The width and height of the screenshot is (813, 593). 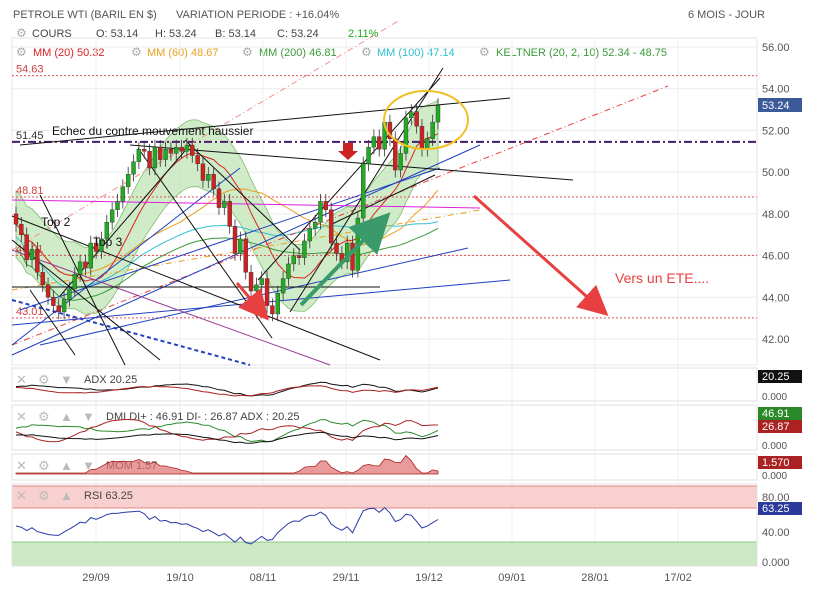 I want to click on legend-high: H: 53.24, so click(x=176, y=34).